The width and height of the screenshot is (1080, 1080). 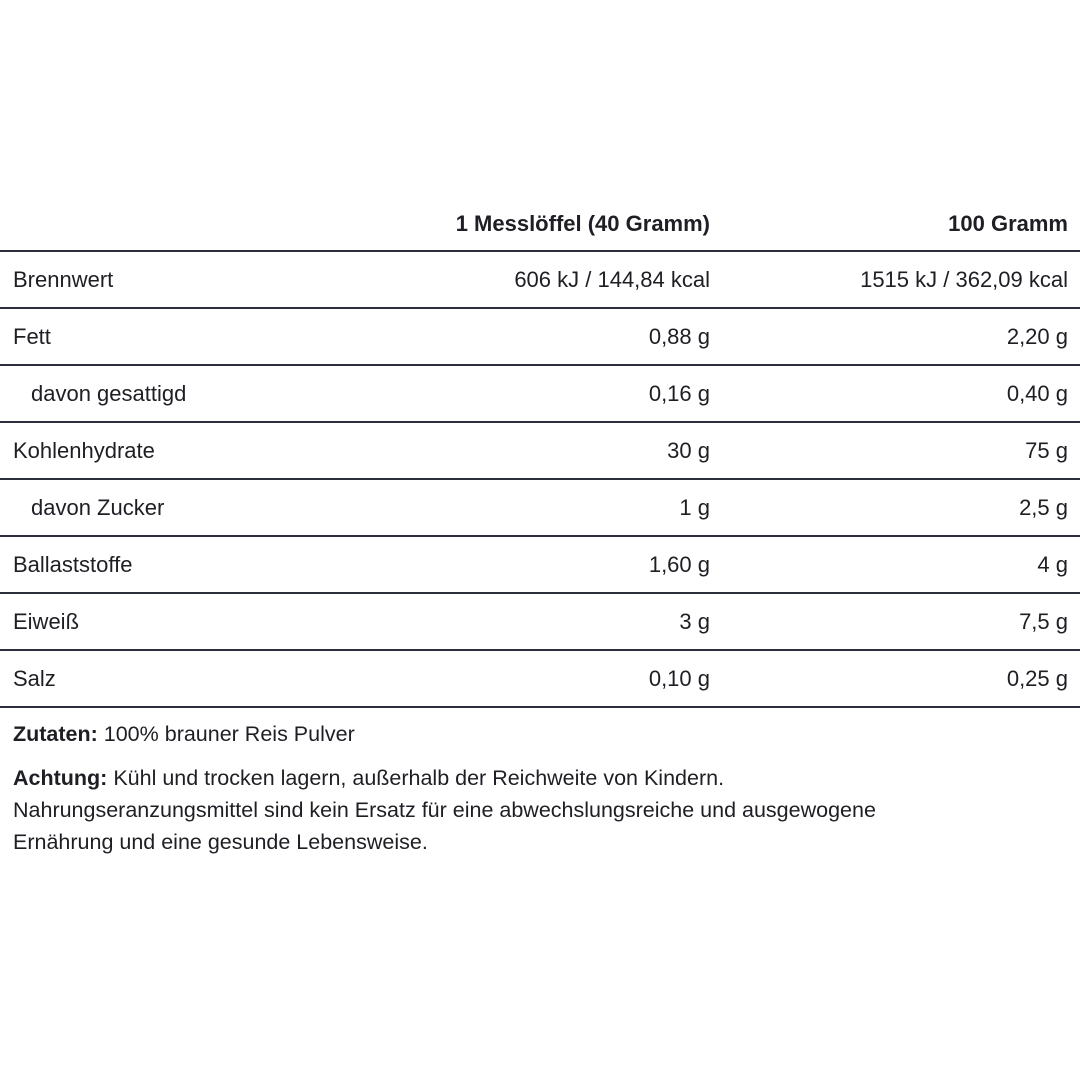 I want to click on per-100g-value: 2,20 g, so click(x=1037, y=336).